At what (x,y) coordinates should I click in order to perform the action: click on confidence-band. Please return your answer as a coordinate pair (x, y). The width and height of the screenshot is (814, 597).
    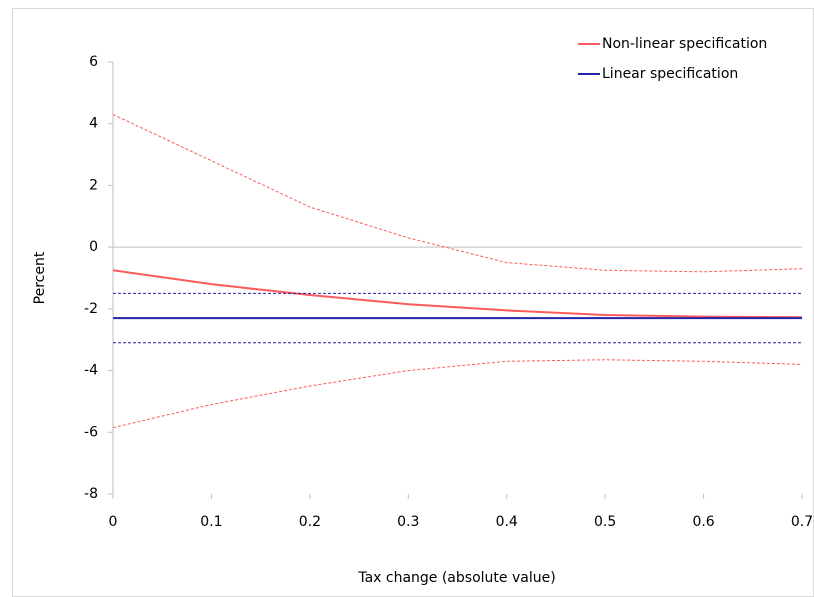
    Looking at the image, I should click on (457, 394).